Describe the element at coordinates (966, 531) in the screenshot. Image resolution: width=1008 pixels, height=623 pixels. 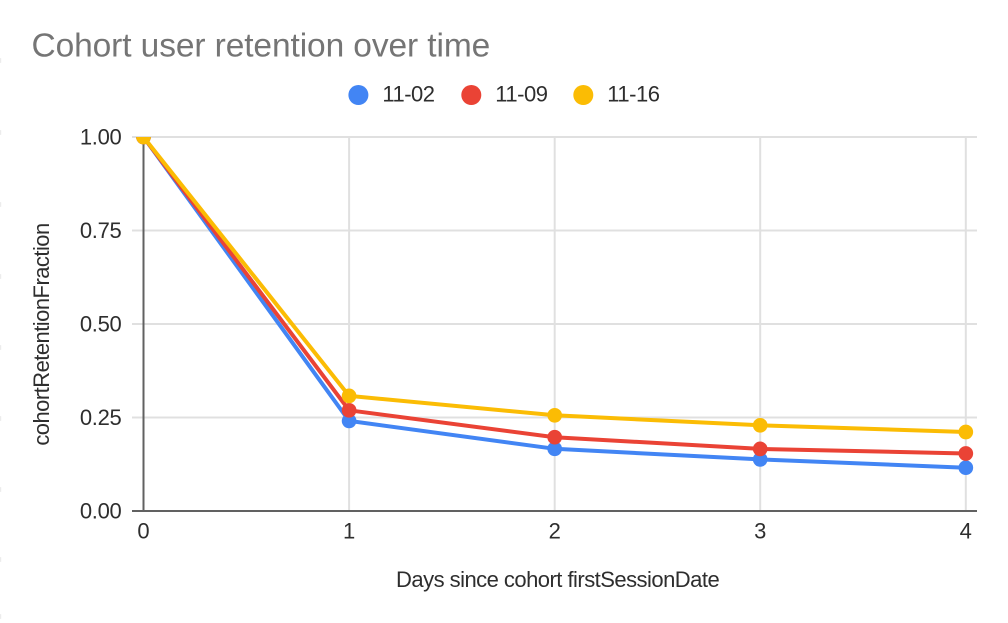
I see `svg-text: 4` at that location.